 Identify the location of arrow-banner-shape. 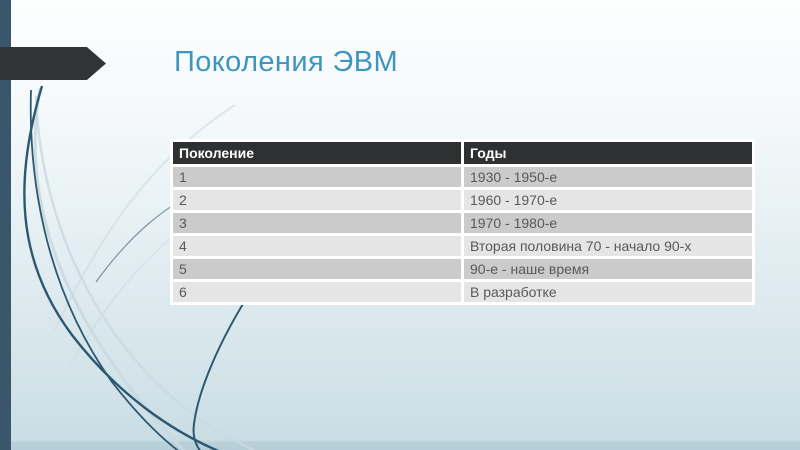
(53, 63).